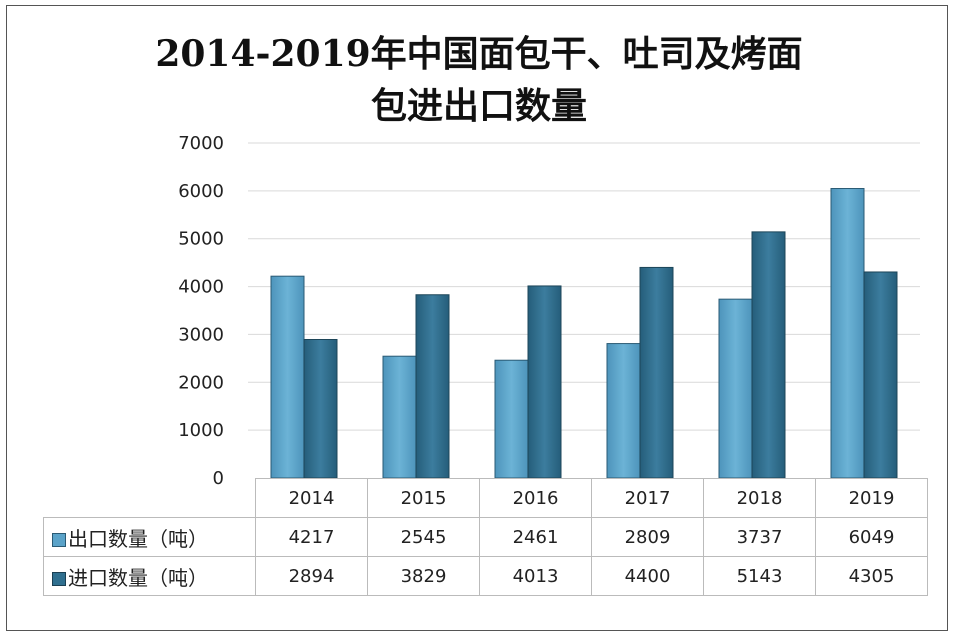 The width and height of the screenshot is (958, 640). Describe the element at coordinates (201, 143) in the screenshot. I see `y-tick-label: 7000` at that location.